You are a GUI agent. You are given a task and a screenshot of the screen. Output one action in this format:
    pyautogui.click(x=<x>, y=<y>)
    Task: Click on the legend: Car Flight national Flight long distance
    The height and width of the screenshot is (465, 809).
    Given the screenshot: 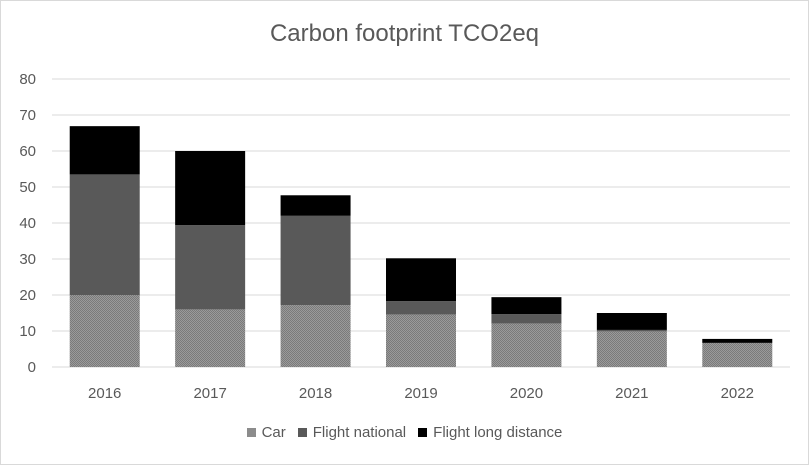 What is the action you would take?
    pyautogui.click(x=404, y=432)
    